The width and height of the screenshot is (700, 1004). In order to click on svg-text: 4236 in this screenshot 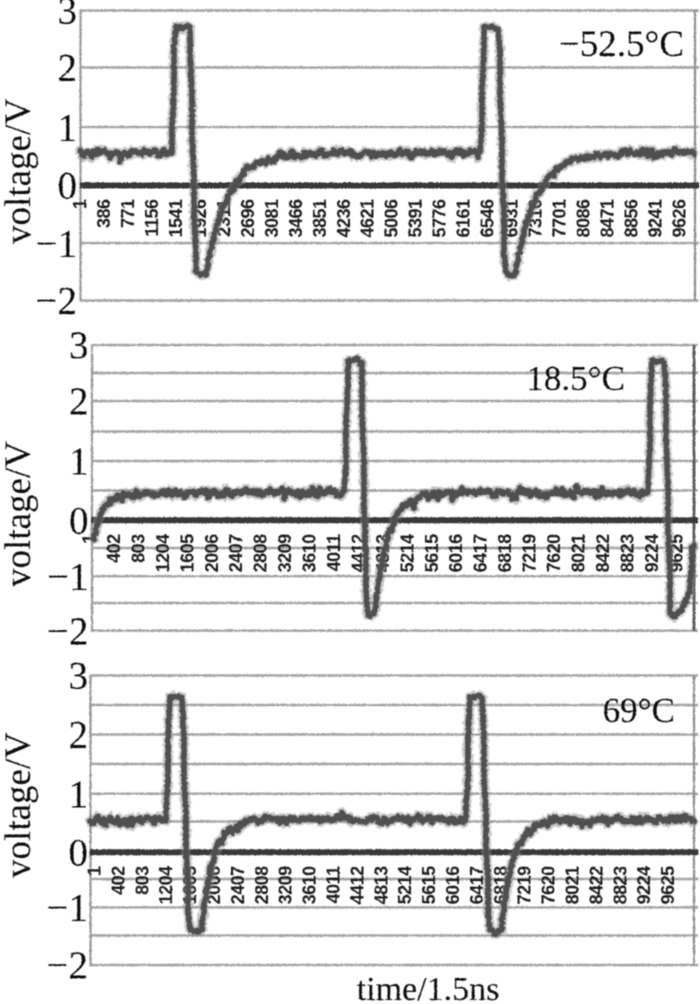, I will do `click(344, 218)`.